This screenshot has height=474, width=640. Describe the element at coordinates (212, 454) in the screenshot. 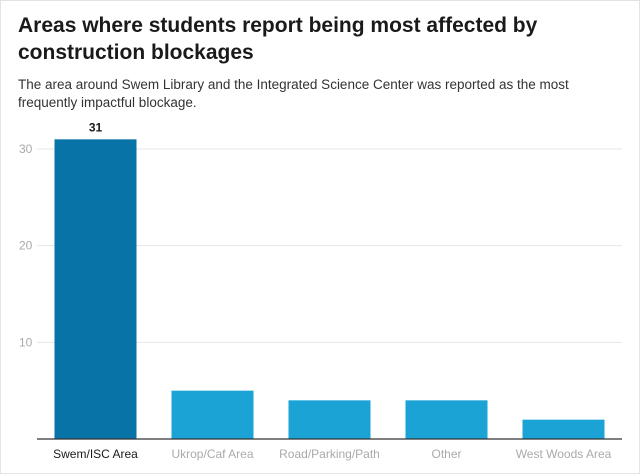

I see `x-category-label: Ukrop/Caf Area` at that location.